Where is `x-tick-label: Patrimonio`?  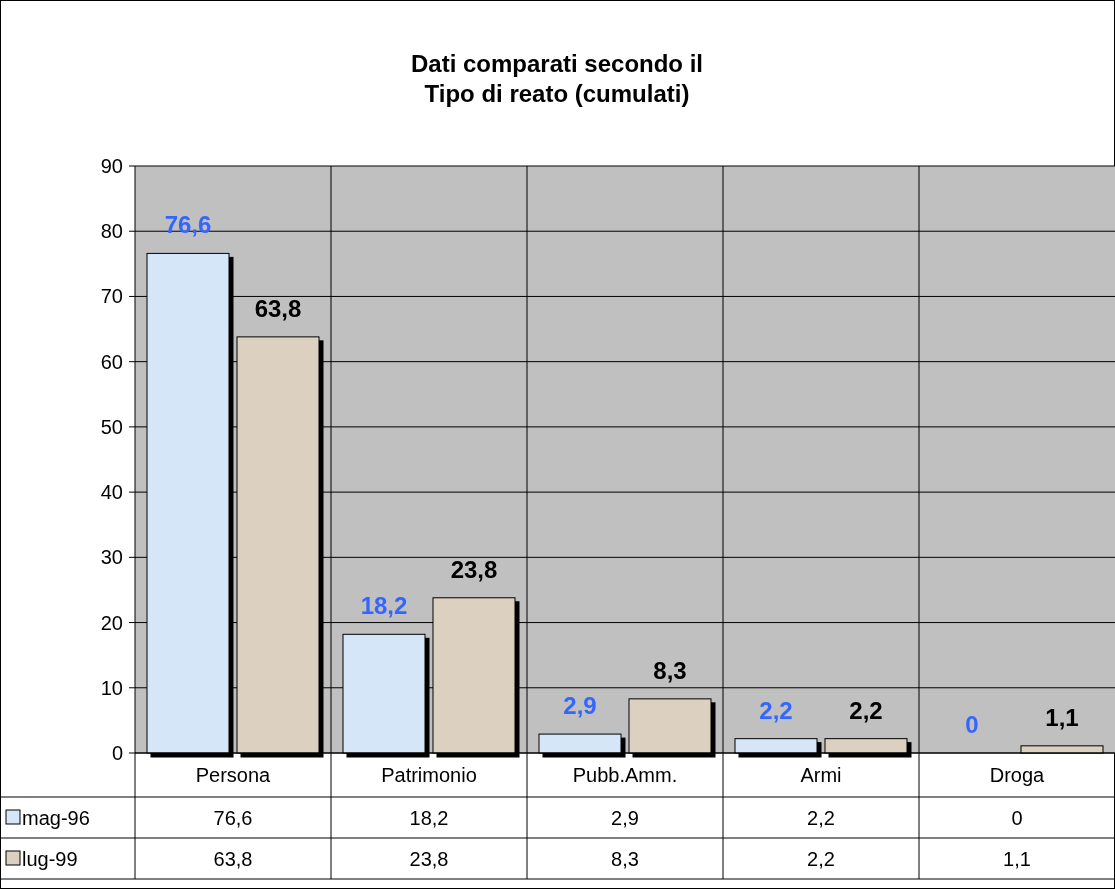
x-tick-label: Patrimonio is located at coordinates (429, 775).